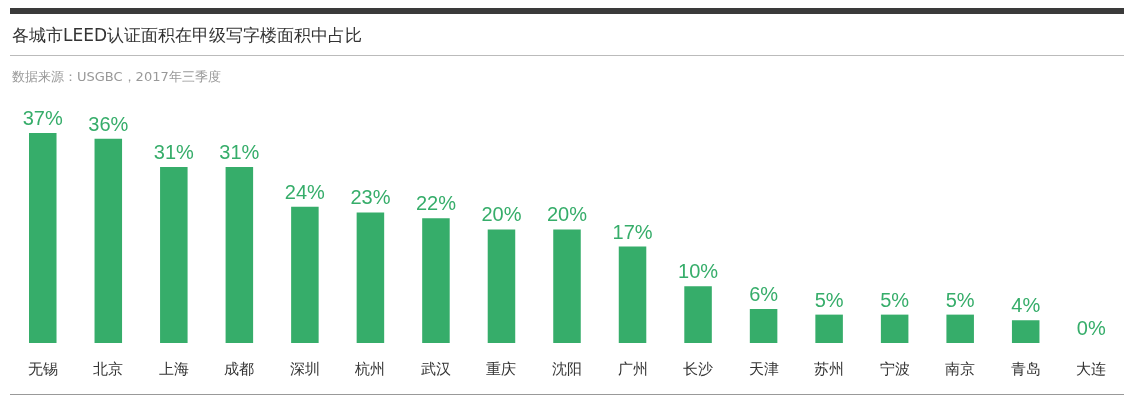  I want to click on x-tick-label: 杭州, so click(370, 368).